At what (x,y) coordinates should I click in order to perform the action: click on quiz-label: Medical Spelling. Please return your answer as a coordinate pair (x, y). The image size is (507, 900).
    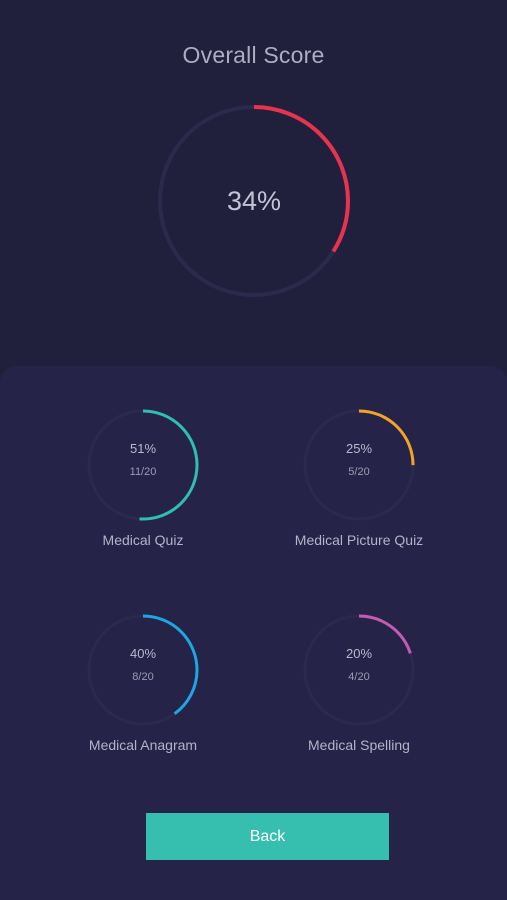
    Looking at the image, I should click on (359, 745).